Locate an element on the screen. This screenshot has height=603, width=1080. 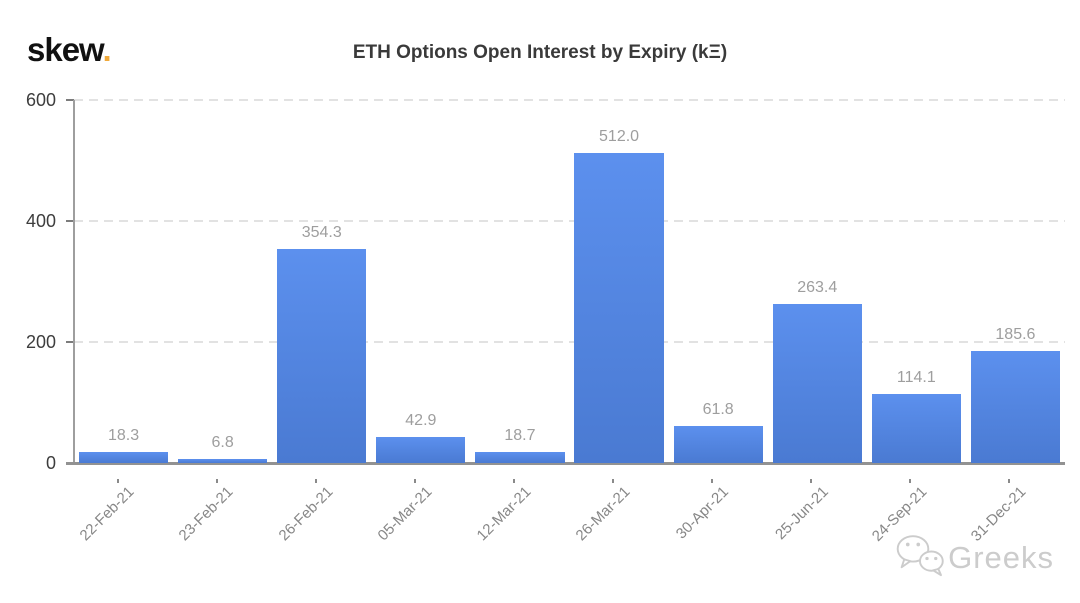
skew-logo: skew. is located at coordinates (69, 49).